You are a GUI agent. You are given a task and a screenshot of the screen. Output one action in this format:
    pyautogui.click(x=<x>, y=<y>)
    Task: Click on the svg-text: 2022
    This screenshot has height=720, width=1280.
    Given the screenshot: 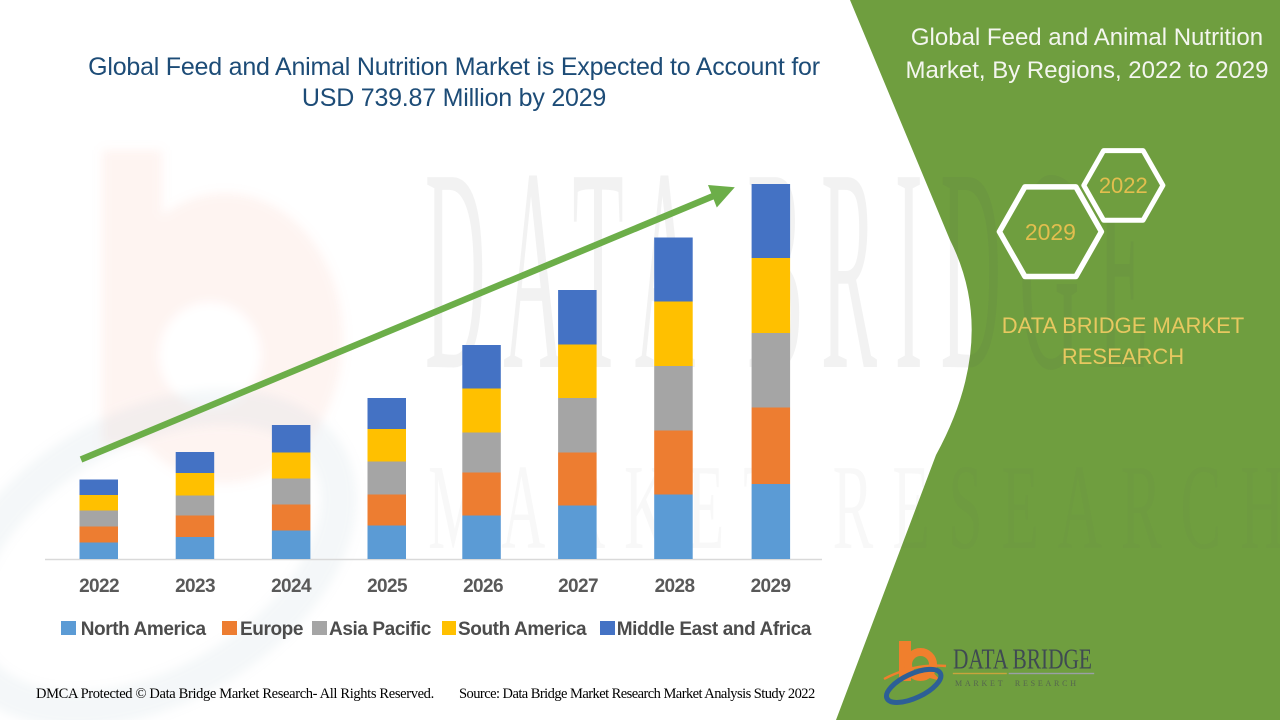 What is the action you would take?
    pyautogui.click(x=1123, y=185)
    